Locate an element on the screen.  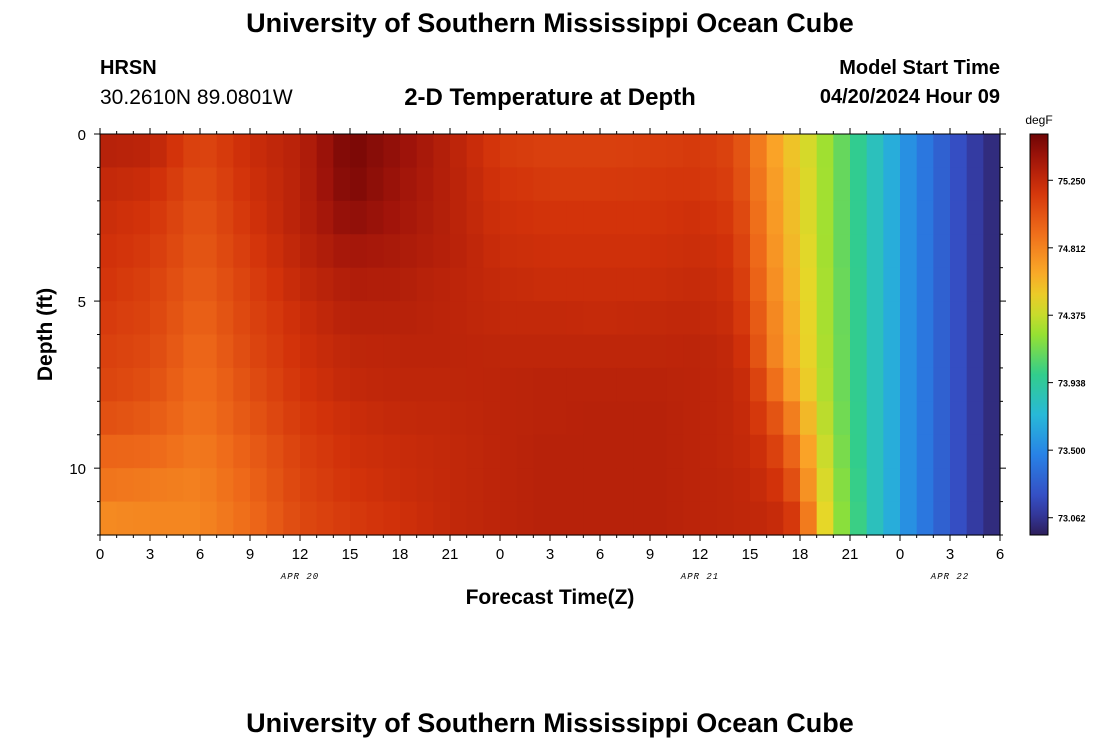
y-tick-label: 5 is located at coordinates (82, 302).